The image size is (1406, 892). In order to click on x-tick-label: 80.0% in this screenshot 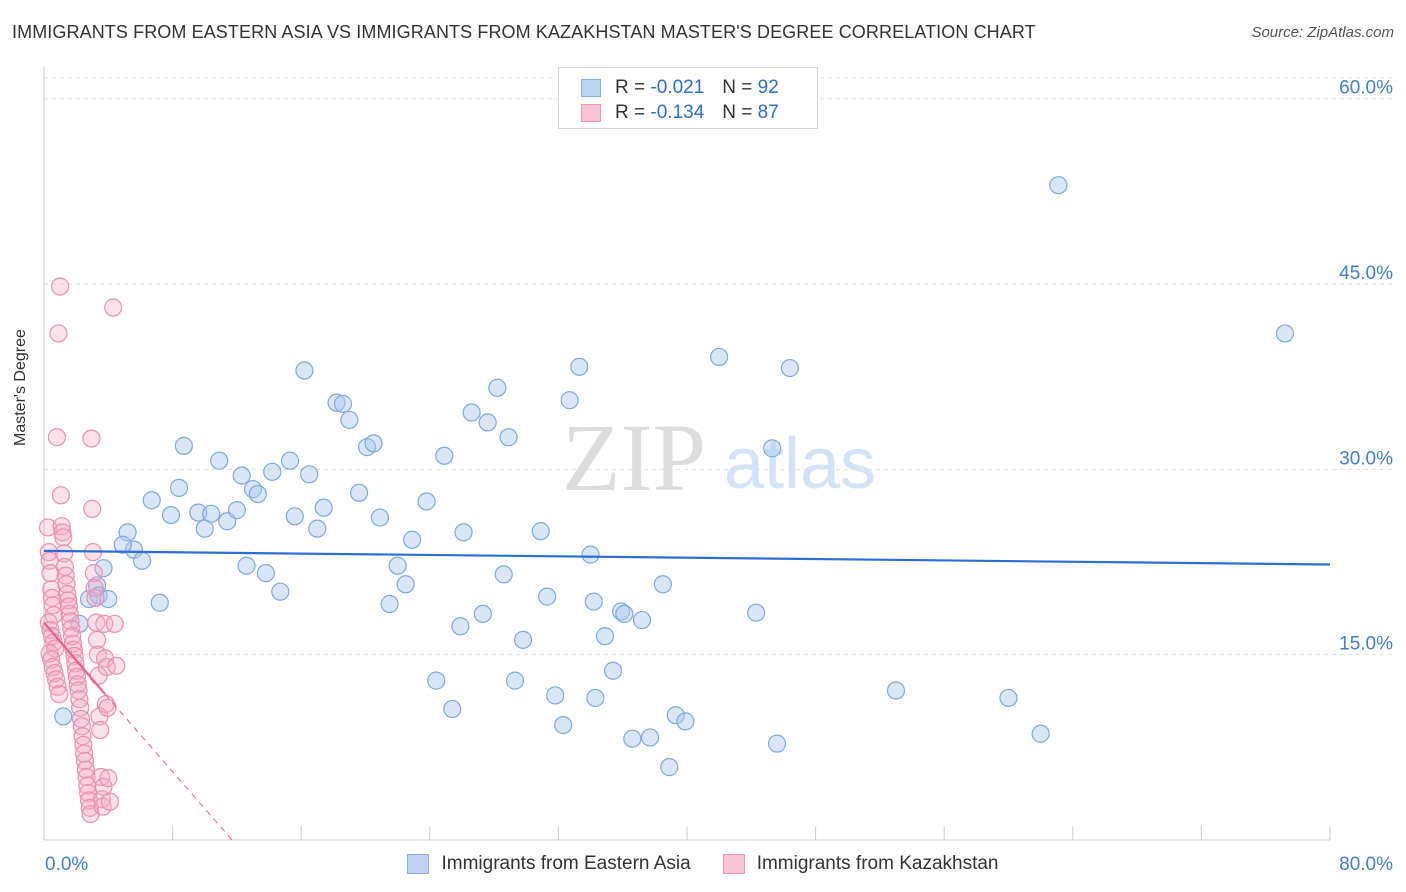, I will do `click(1366, 864)`.